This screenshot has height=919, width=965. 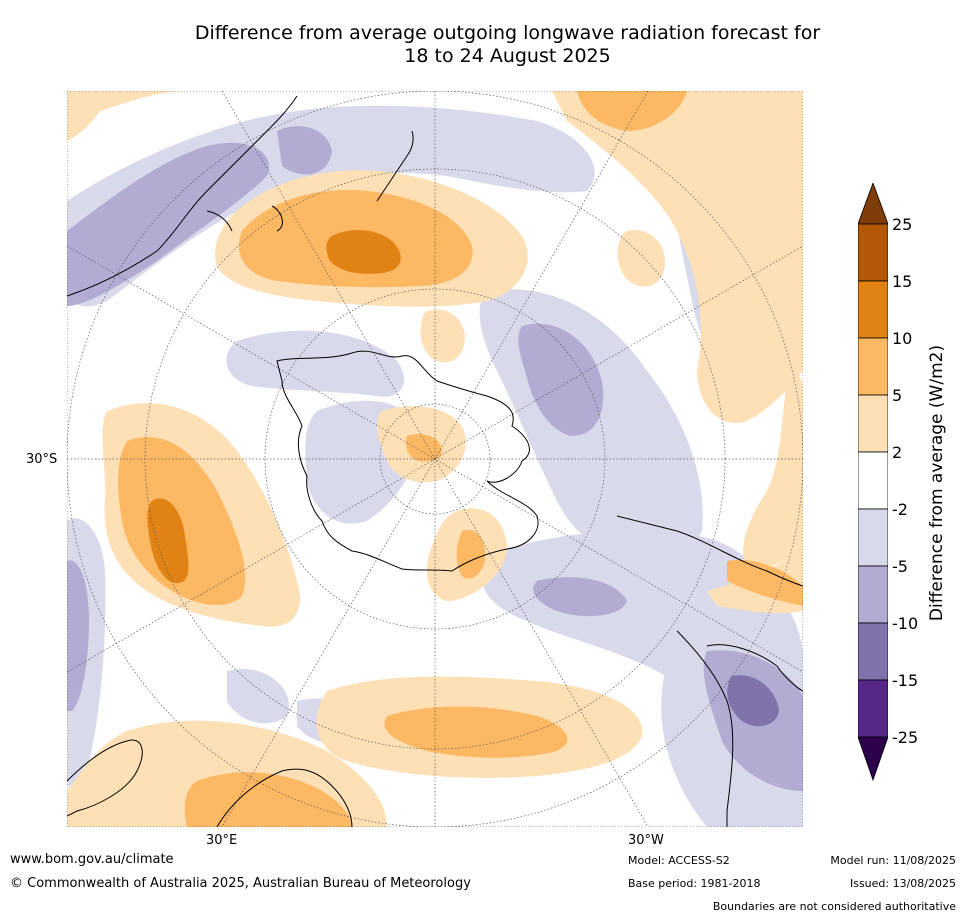 I want to click on lon-label-30e: 30°E, so click(x=222, y=840).